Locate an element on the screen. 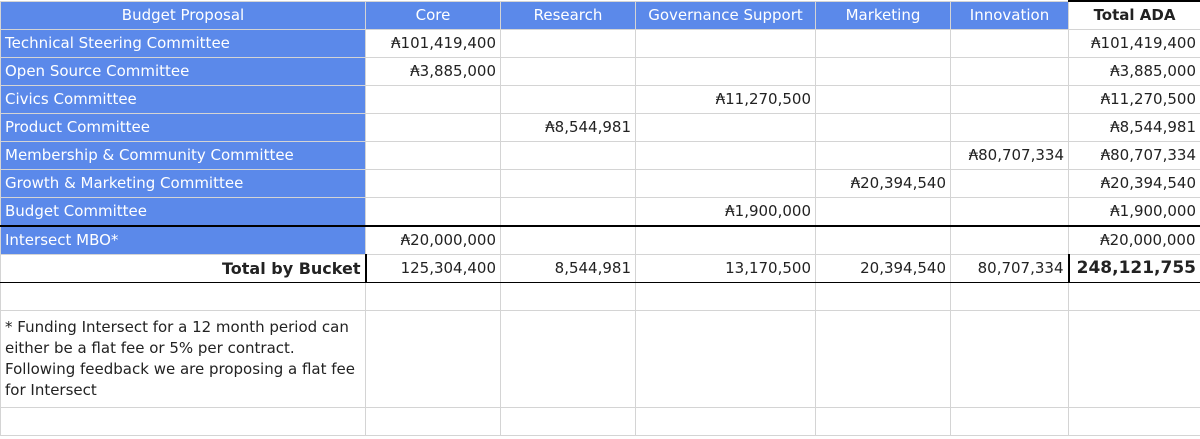  cell-research: ₳8,544,981 is located at coordinates (568, 127).